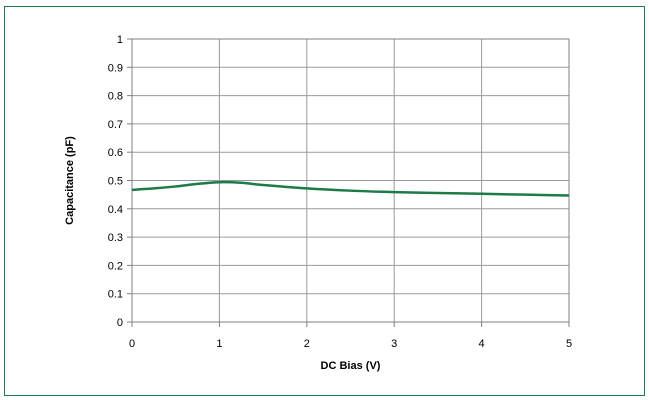 The height and width of the screenshot is (400, 649). What do you see at coordinates (394, 344) in the screenshot?
I see `x-tick-label: 3` at bounding box center [394, 344].